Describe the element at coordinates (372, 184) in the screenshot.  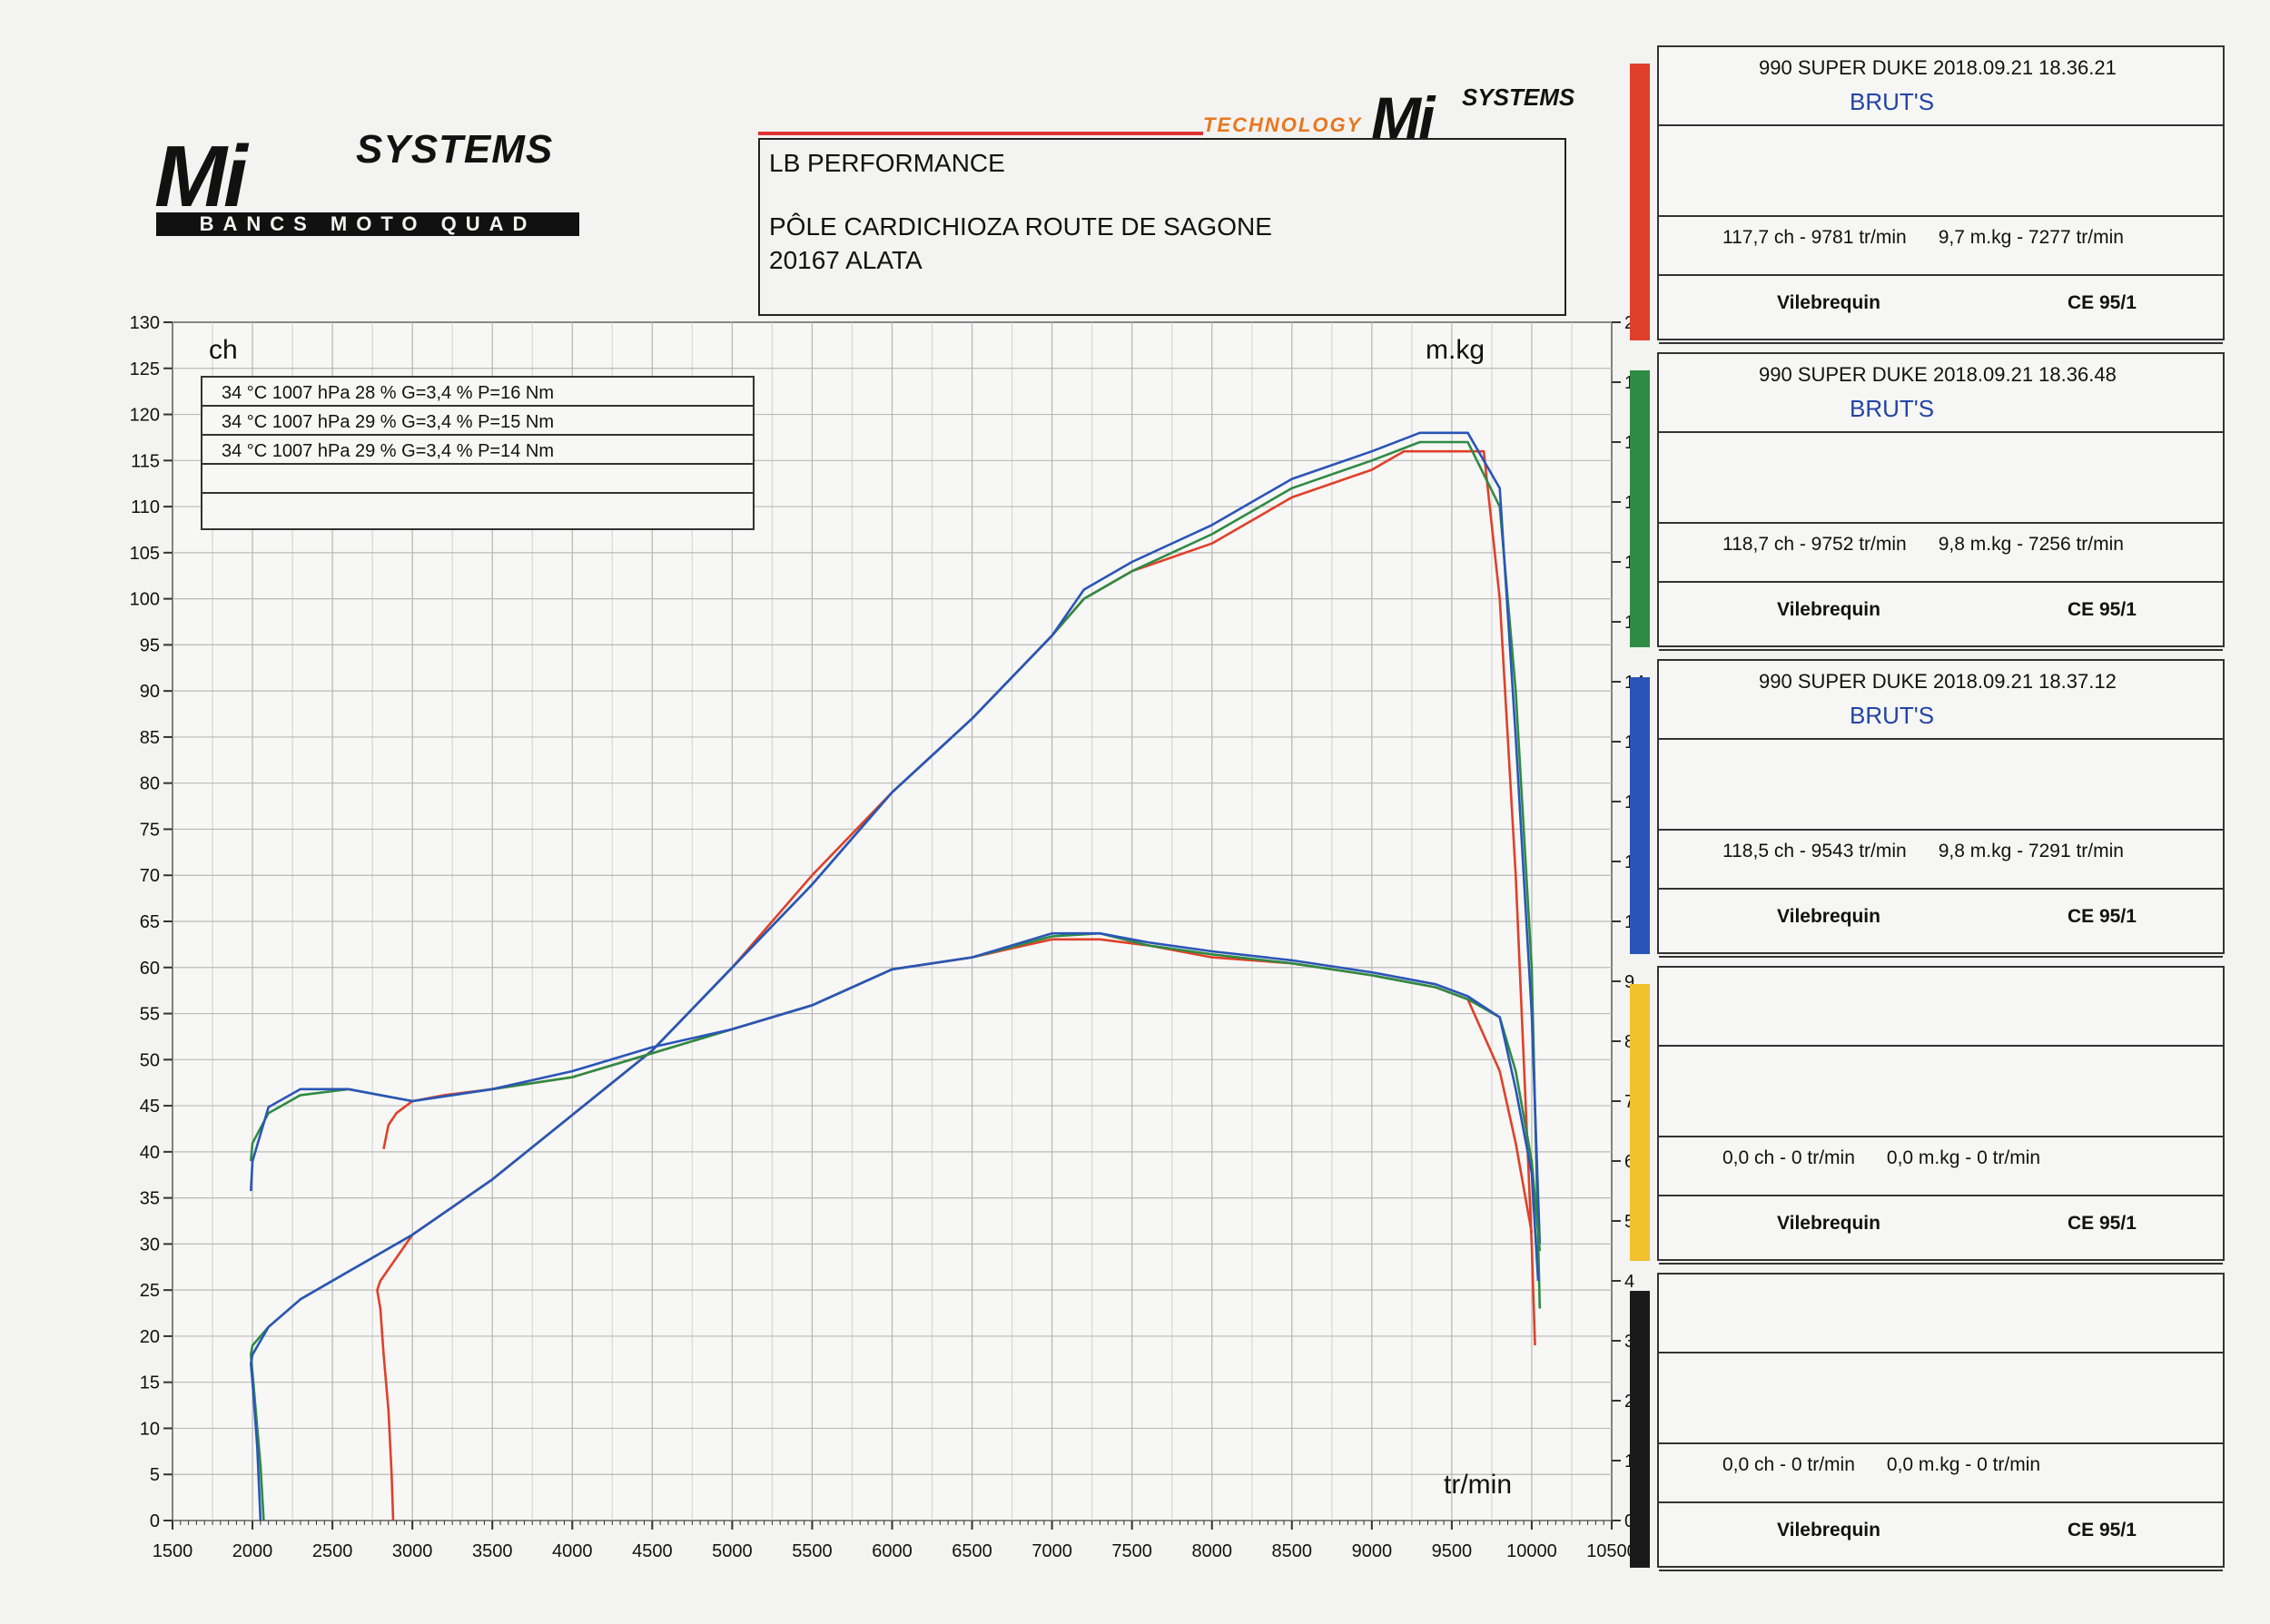
I see `mi-systems-logo: Mi` at that location.